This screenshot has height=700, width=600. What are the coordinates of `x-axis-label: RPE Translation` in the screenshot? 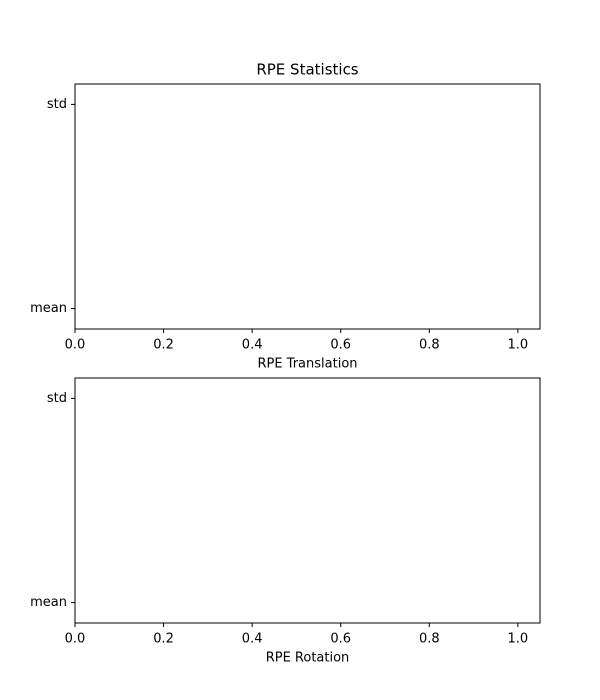 It's located at (307, 364).